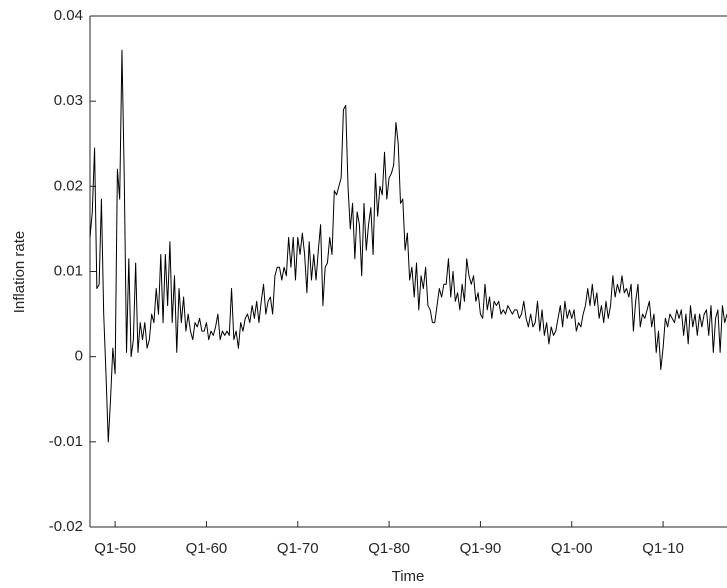  Describe the element at coordinates (66, 441) in the screenshot. I see `y-tick-label: -0.01` at that location.